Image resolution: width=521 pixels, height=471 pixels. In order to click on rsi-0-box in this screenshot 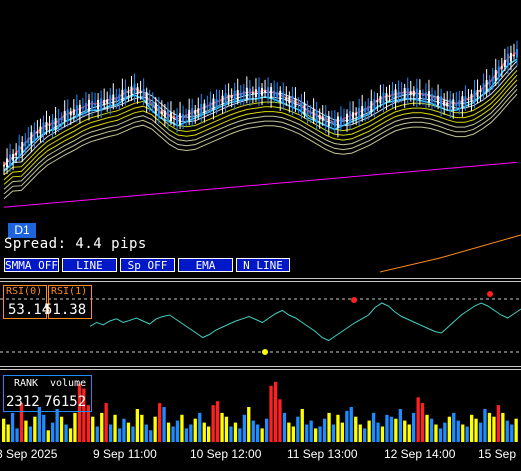, I will do `click(25, 302)`.